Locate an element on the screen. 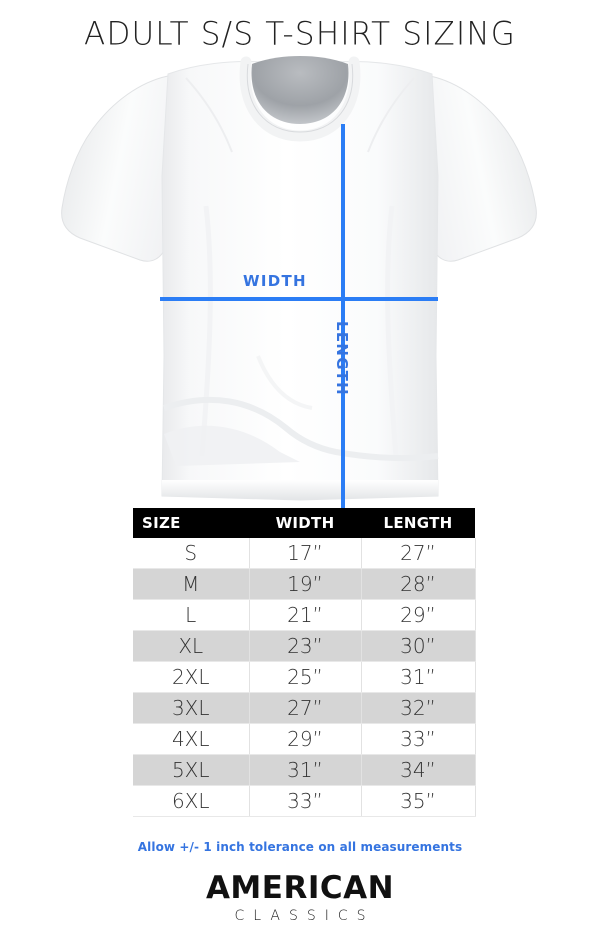  cell-width: 31” is located at coordinates (305, 770).